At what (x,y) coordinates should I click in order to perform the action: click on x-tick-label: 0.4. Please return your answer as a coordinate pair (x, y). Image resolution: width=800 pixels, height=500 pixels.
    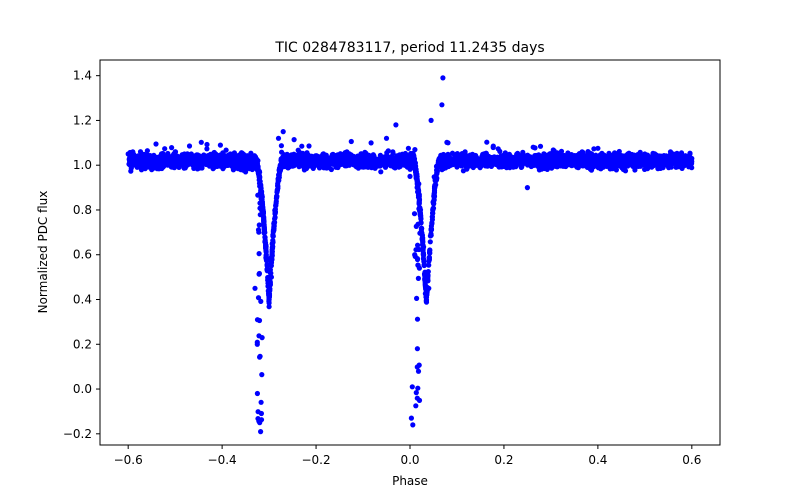
    Looking at the image, I should click on (597, 460).